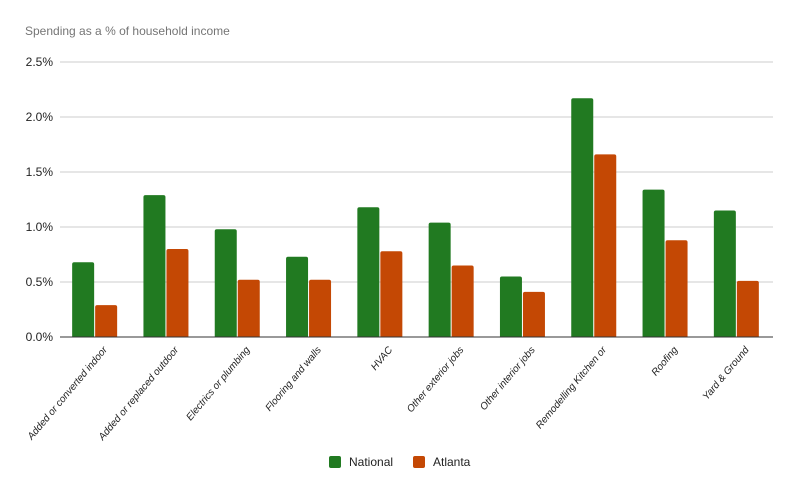 This screenshot has height=494, width=798. What do you see at coordinates (40, 227) in the screenshot?
I see `y-tick-label: 1.0%` at bounding box center [40, 227].